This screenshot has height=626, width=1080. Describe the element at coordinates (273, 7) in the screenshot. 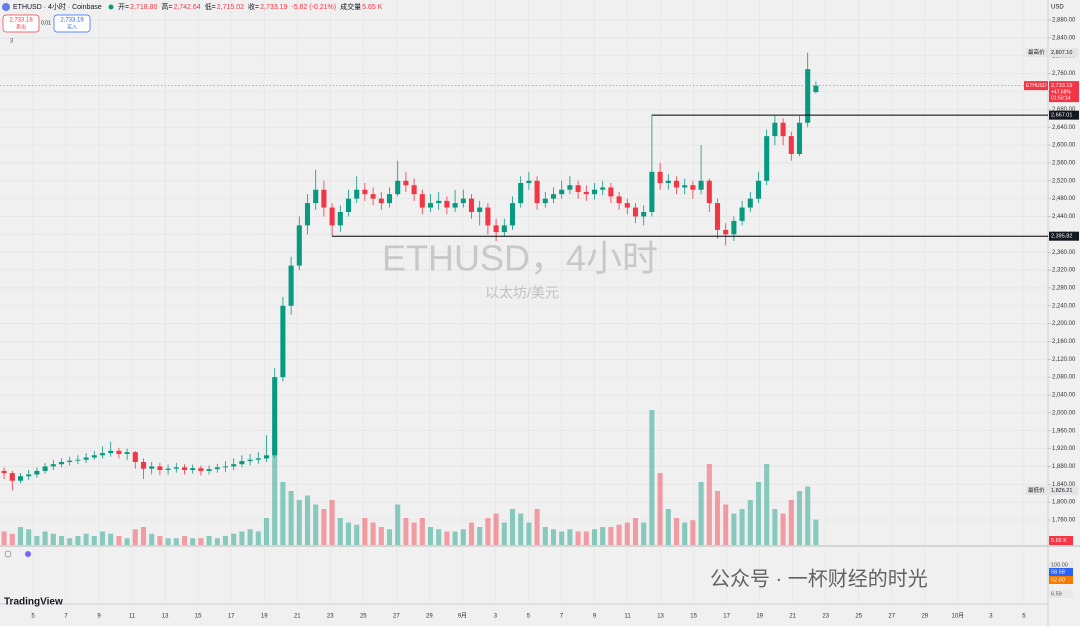

I see `ohlc-value: 2,733.19` at that location.